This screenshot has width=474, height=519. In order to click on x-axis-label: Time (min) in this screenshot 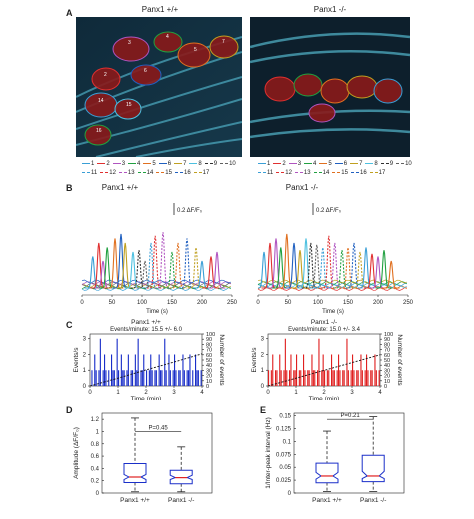, I will do `click(146, 398)`.